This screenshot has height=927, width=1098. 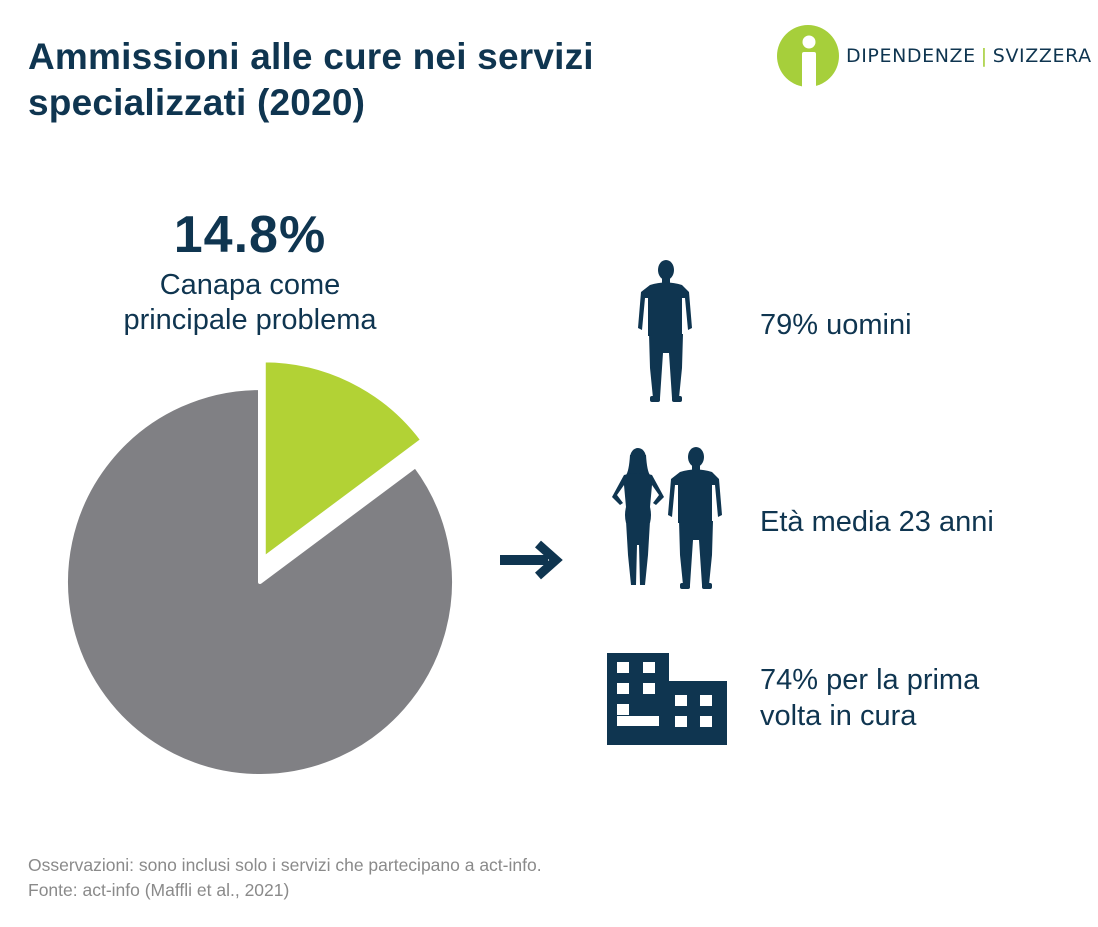 What do you see at coordinates (250, 235) in the screenshot?
I see `highlight-percentage: 14.8%` at bounding box center [250, 235].